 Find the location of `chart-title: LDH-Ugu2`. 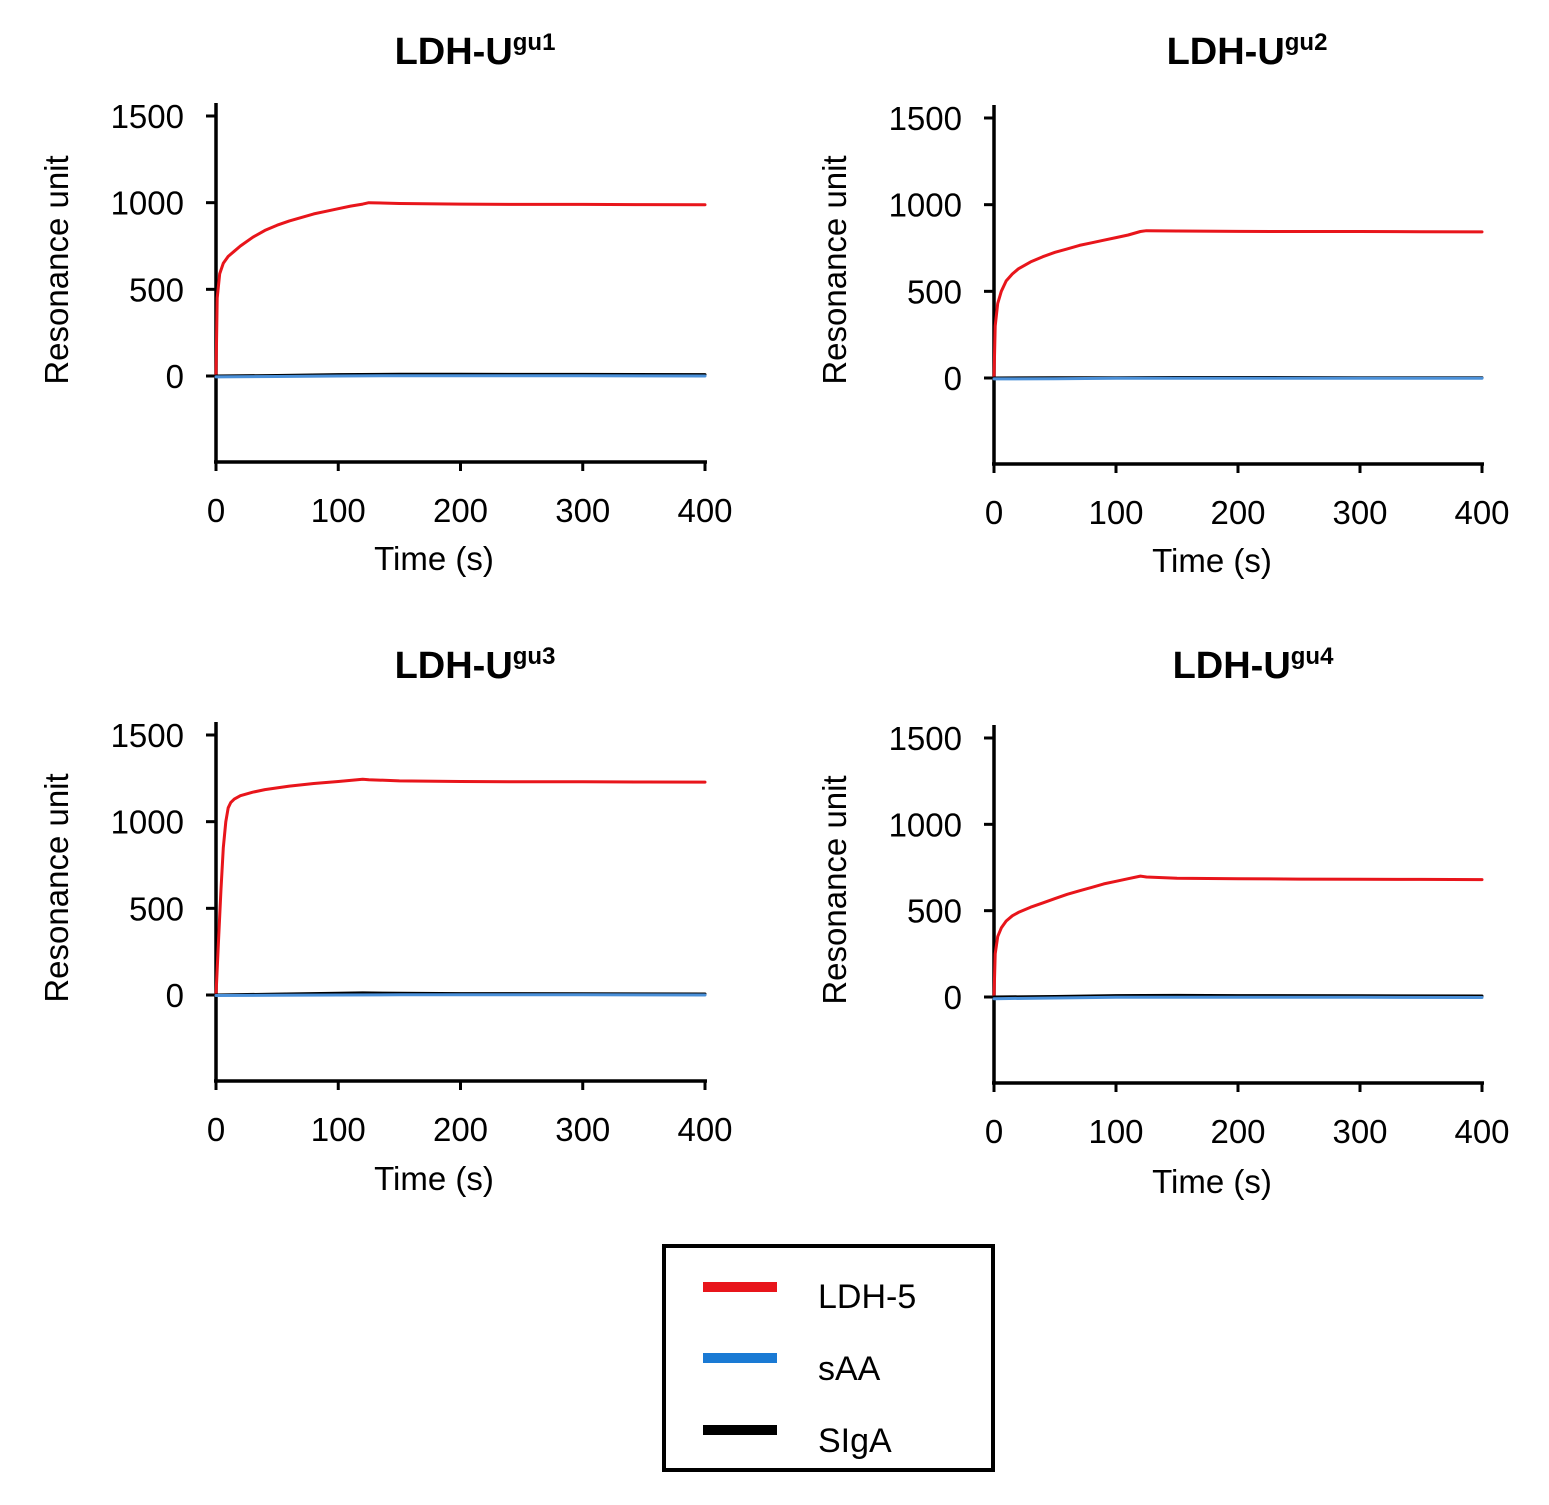

chart-title: LDH-Ugu2 is located at coordinates (1247, 51).